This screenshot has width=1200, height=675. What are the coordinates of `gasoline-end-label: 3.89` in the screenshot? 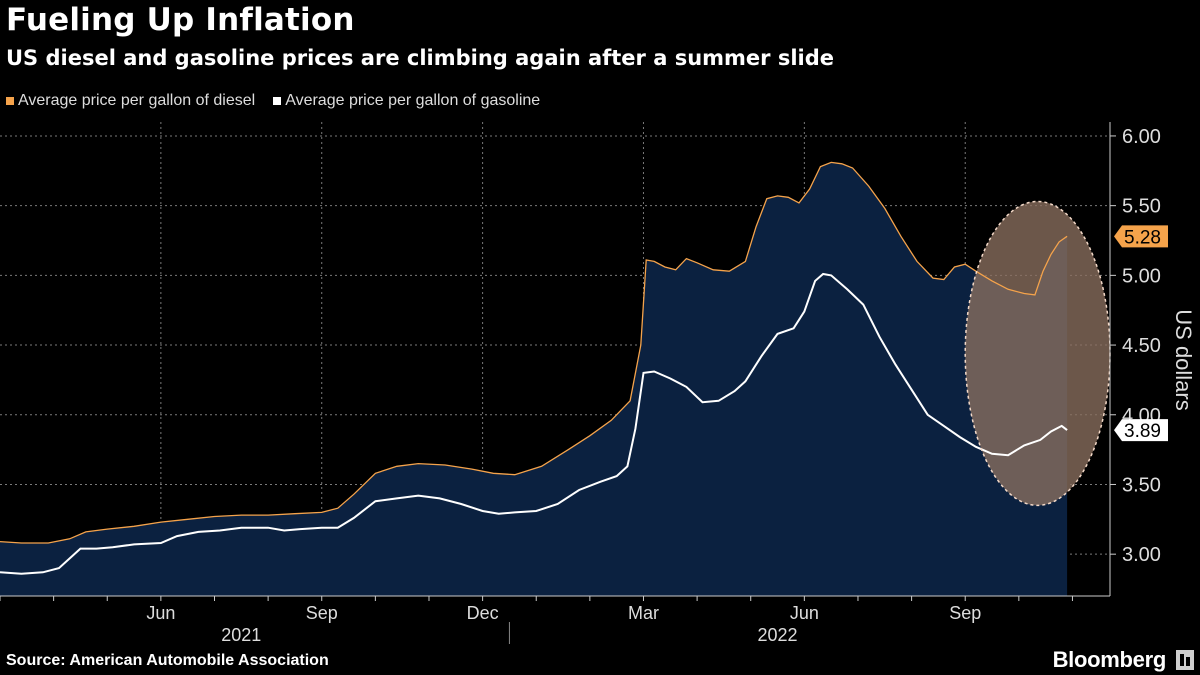 It's located at (1141, 430).